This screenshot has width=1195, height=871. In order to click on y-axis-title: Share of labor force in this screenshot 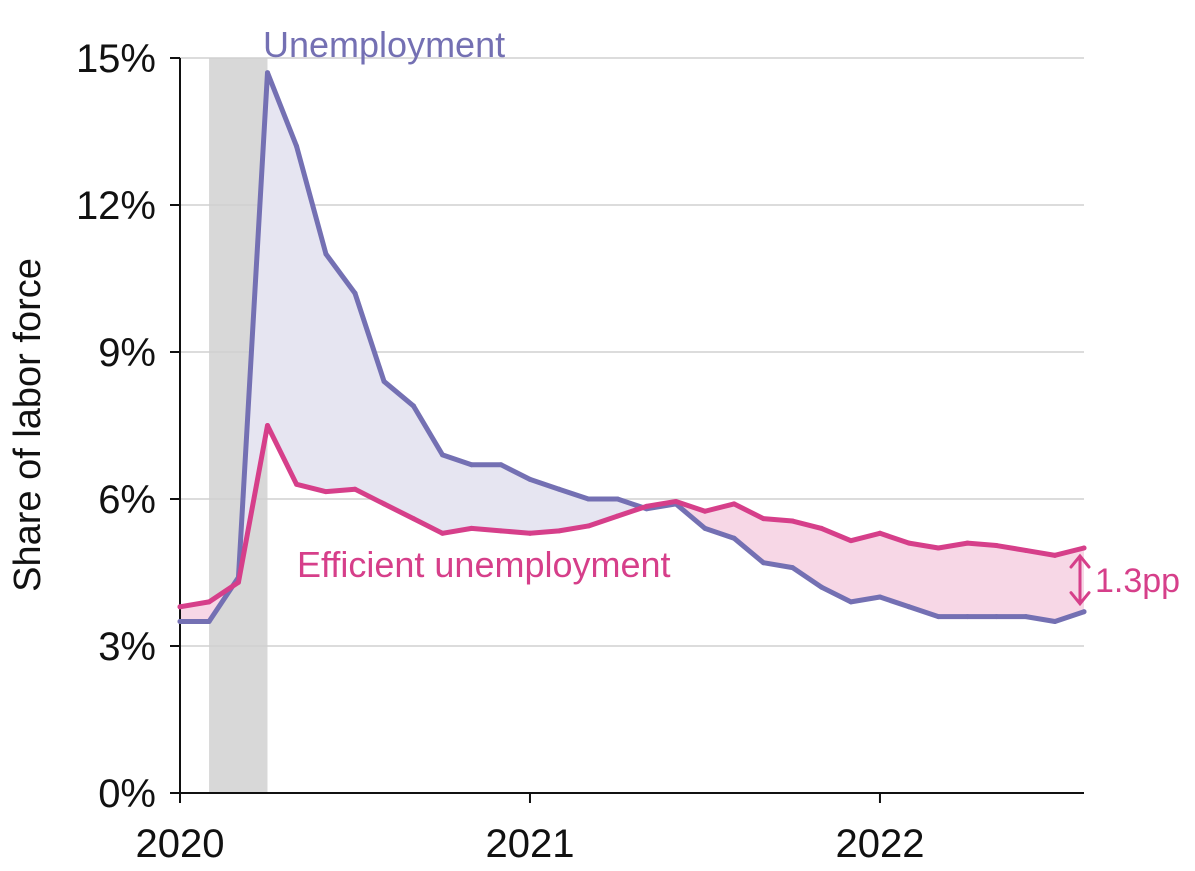, I will do `click(28, 425)`.